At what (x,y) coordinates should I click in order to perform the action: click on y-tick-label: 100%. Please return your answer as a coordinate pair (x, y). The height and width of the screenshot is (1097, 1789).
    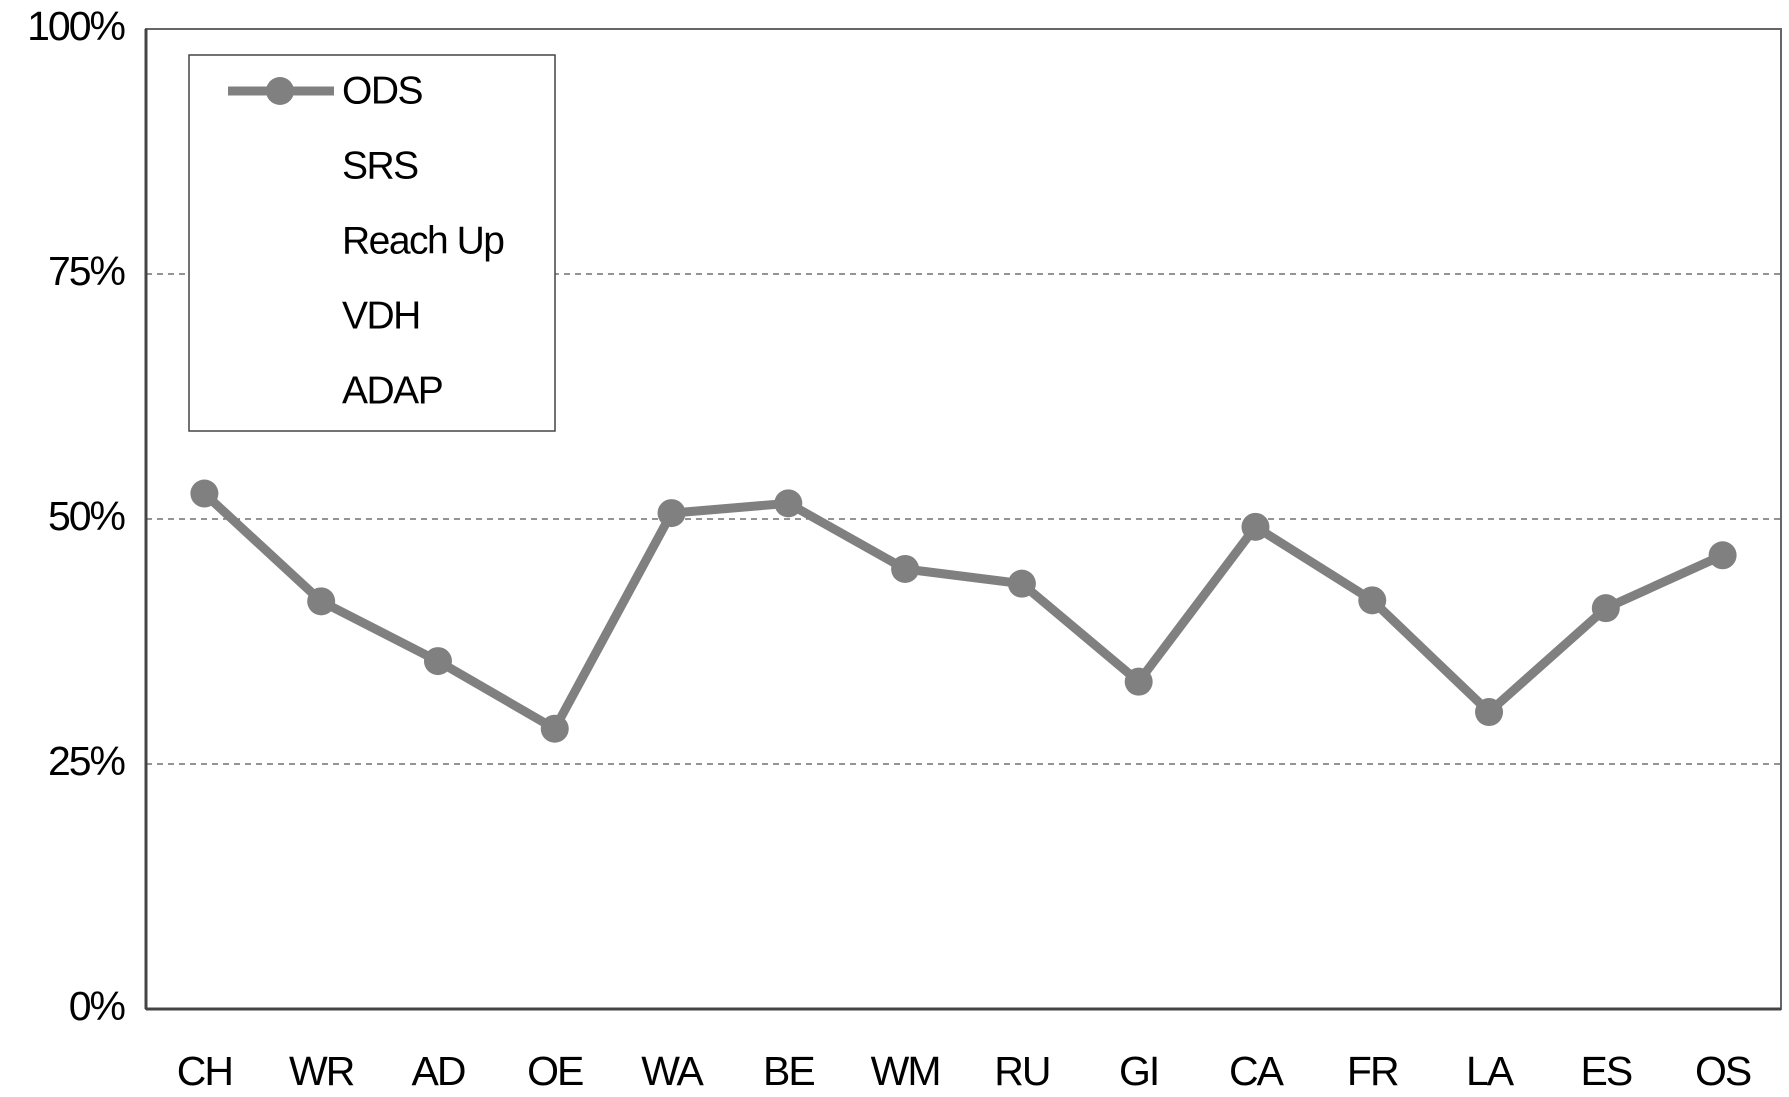
    Looking at the image, I should click on (75, 26).